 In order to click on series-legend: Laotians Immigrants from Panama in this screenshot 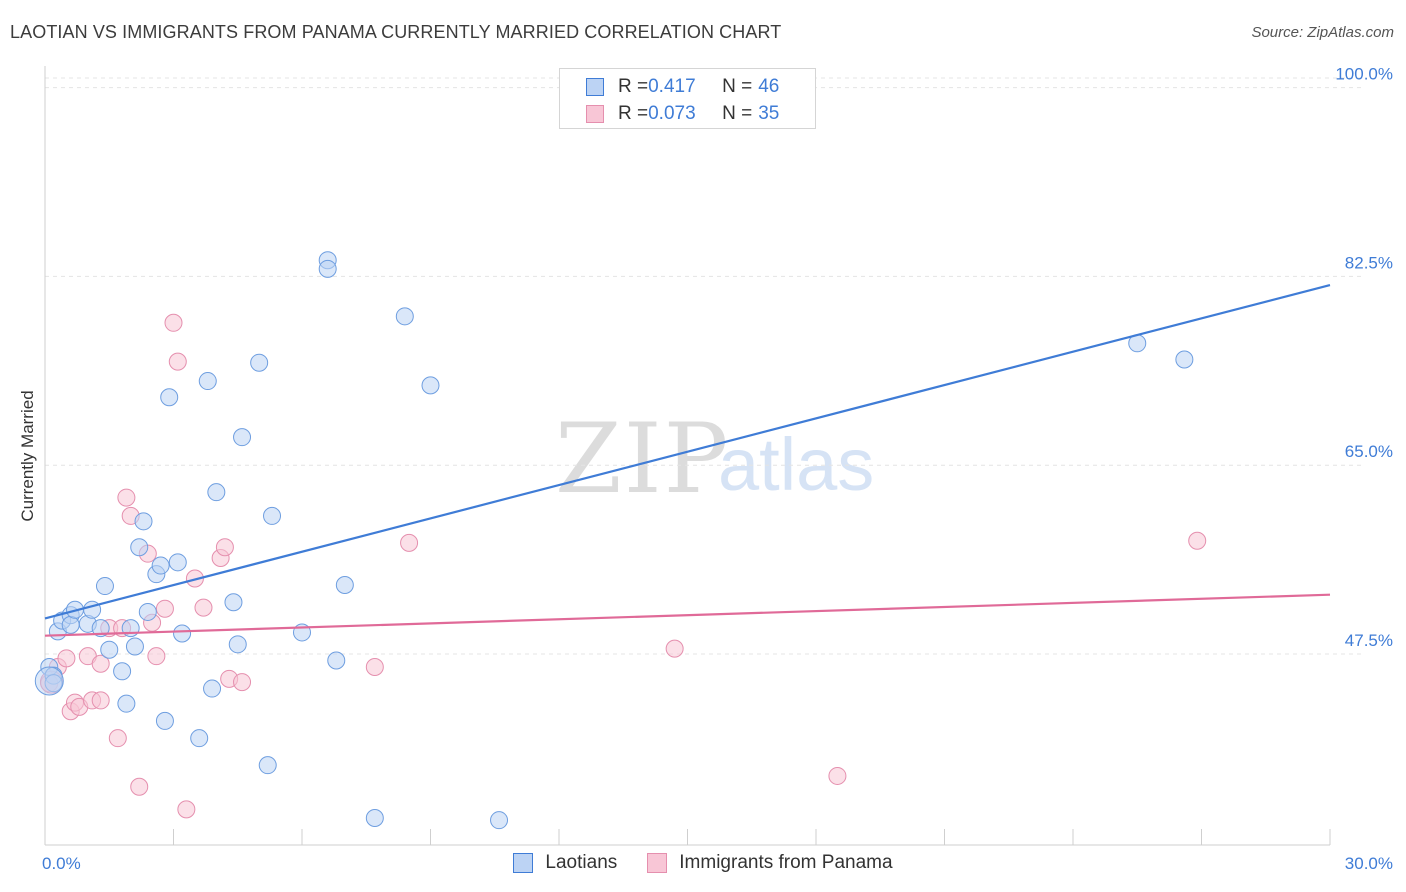, I will do `click(703, 863)`.